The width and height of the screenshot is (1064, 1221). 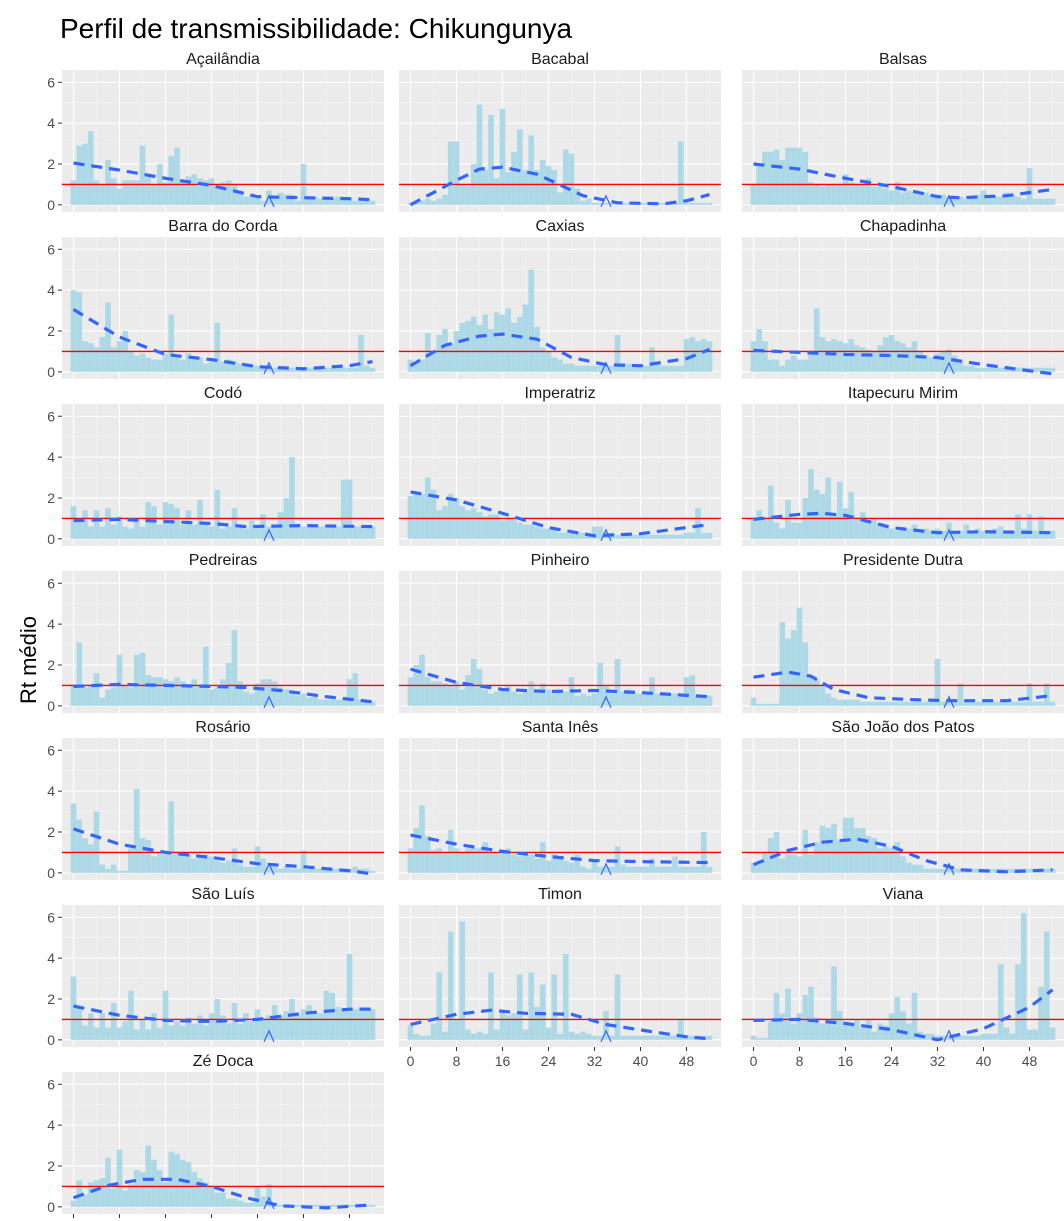 What do you see at coordinates (223, 393) in the screenshot?
I see `facet-title: Codó` at bounding box center [223, 393].